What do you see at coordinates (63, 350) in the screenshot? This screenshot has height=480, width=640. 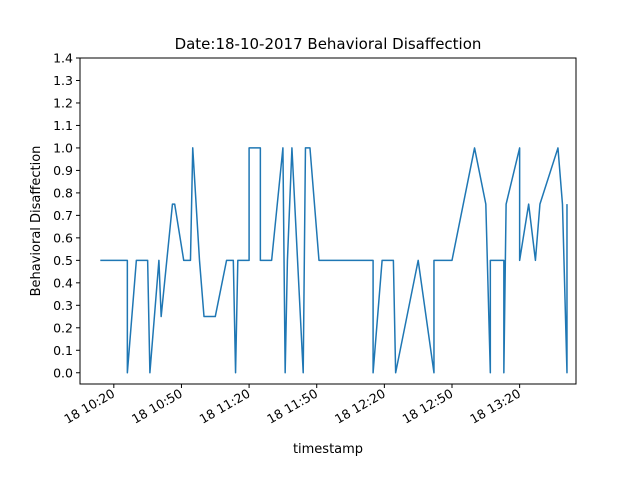 I see `y-tick-label: 0.1` at bounding box center [63, 350].